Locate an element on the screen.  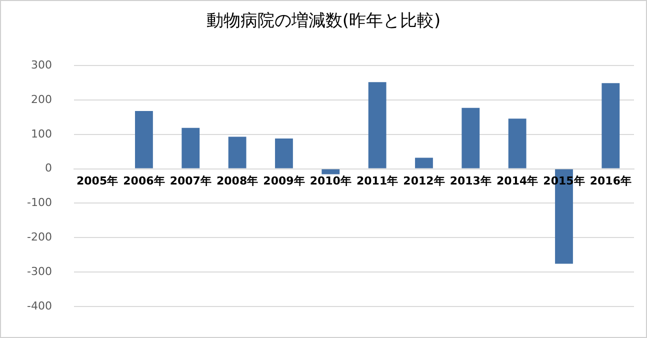
y-tick-label: -400 is located at coordinates (39, 305).